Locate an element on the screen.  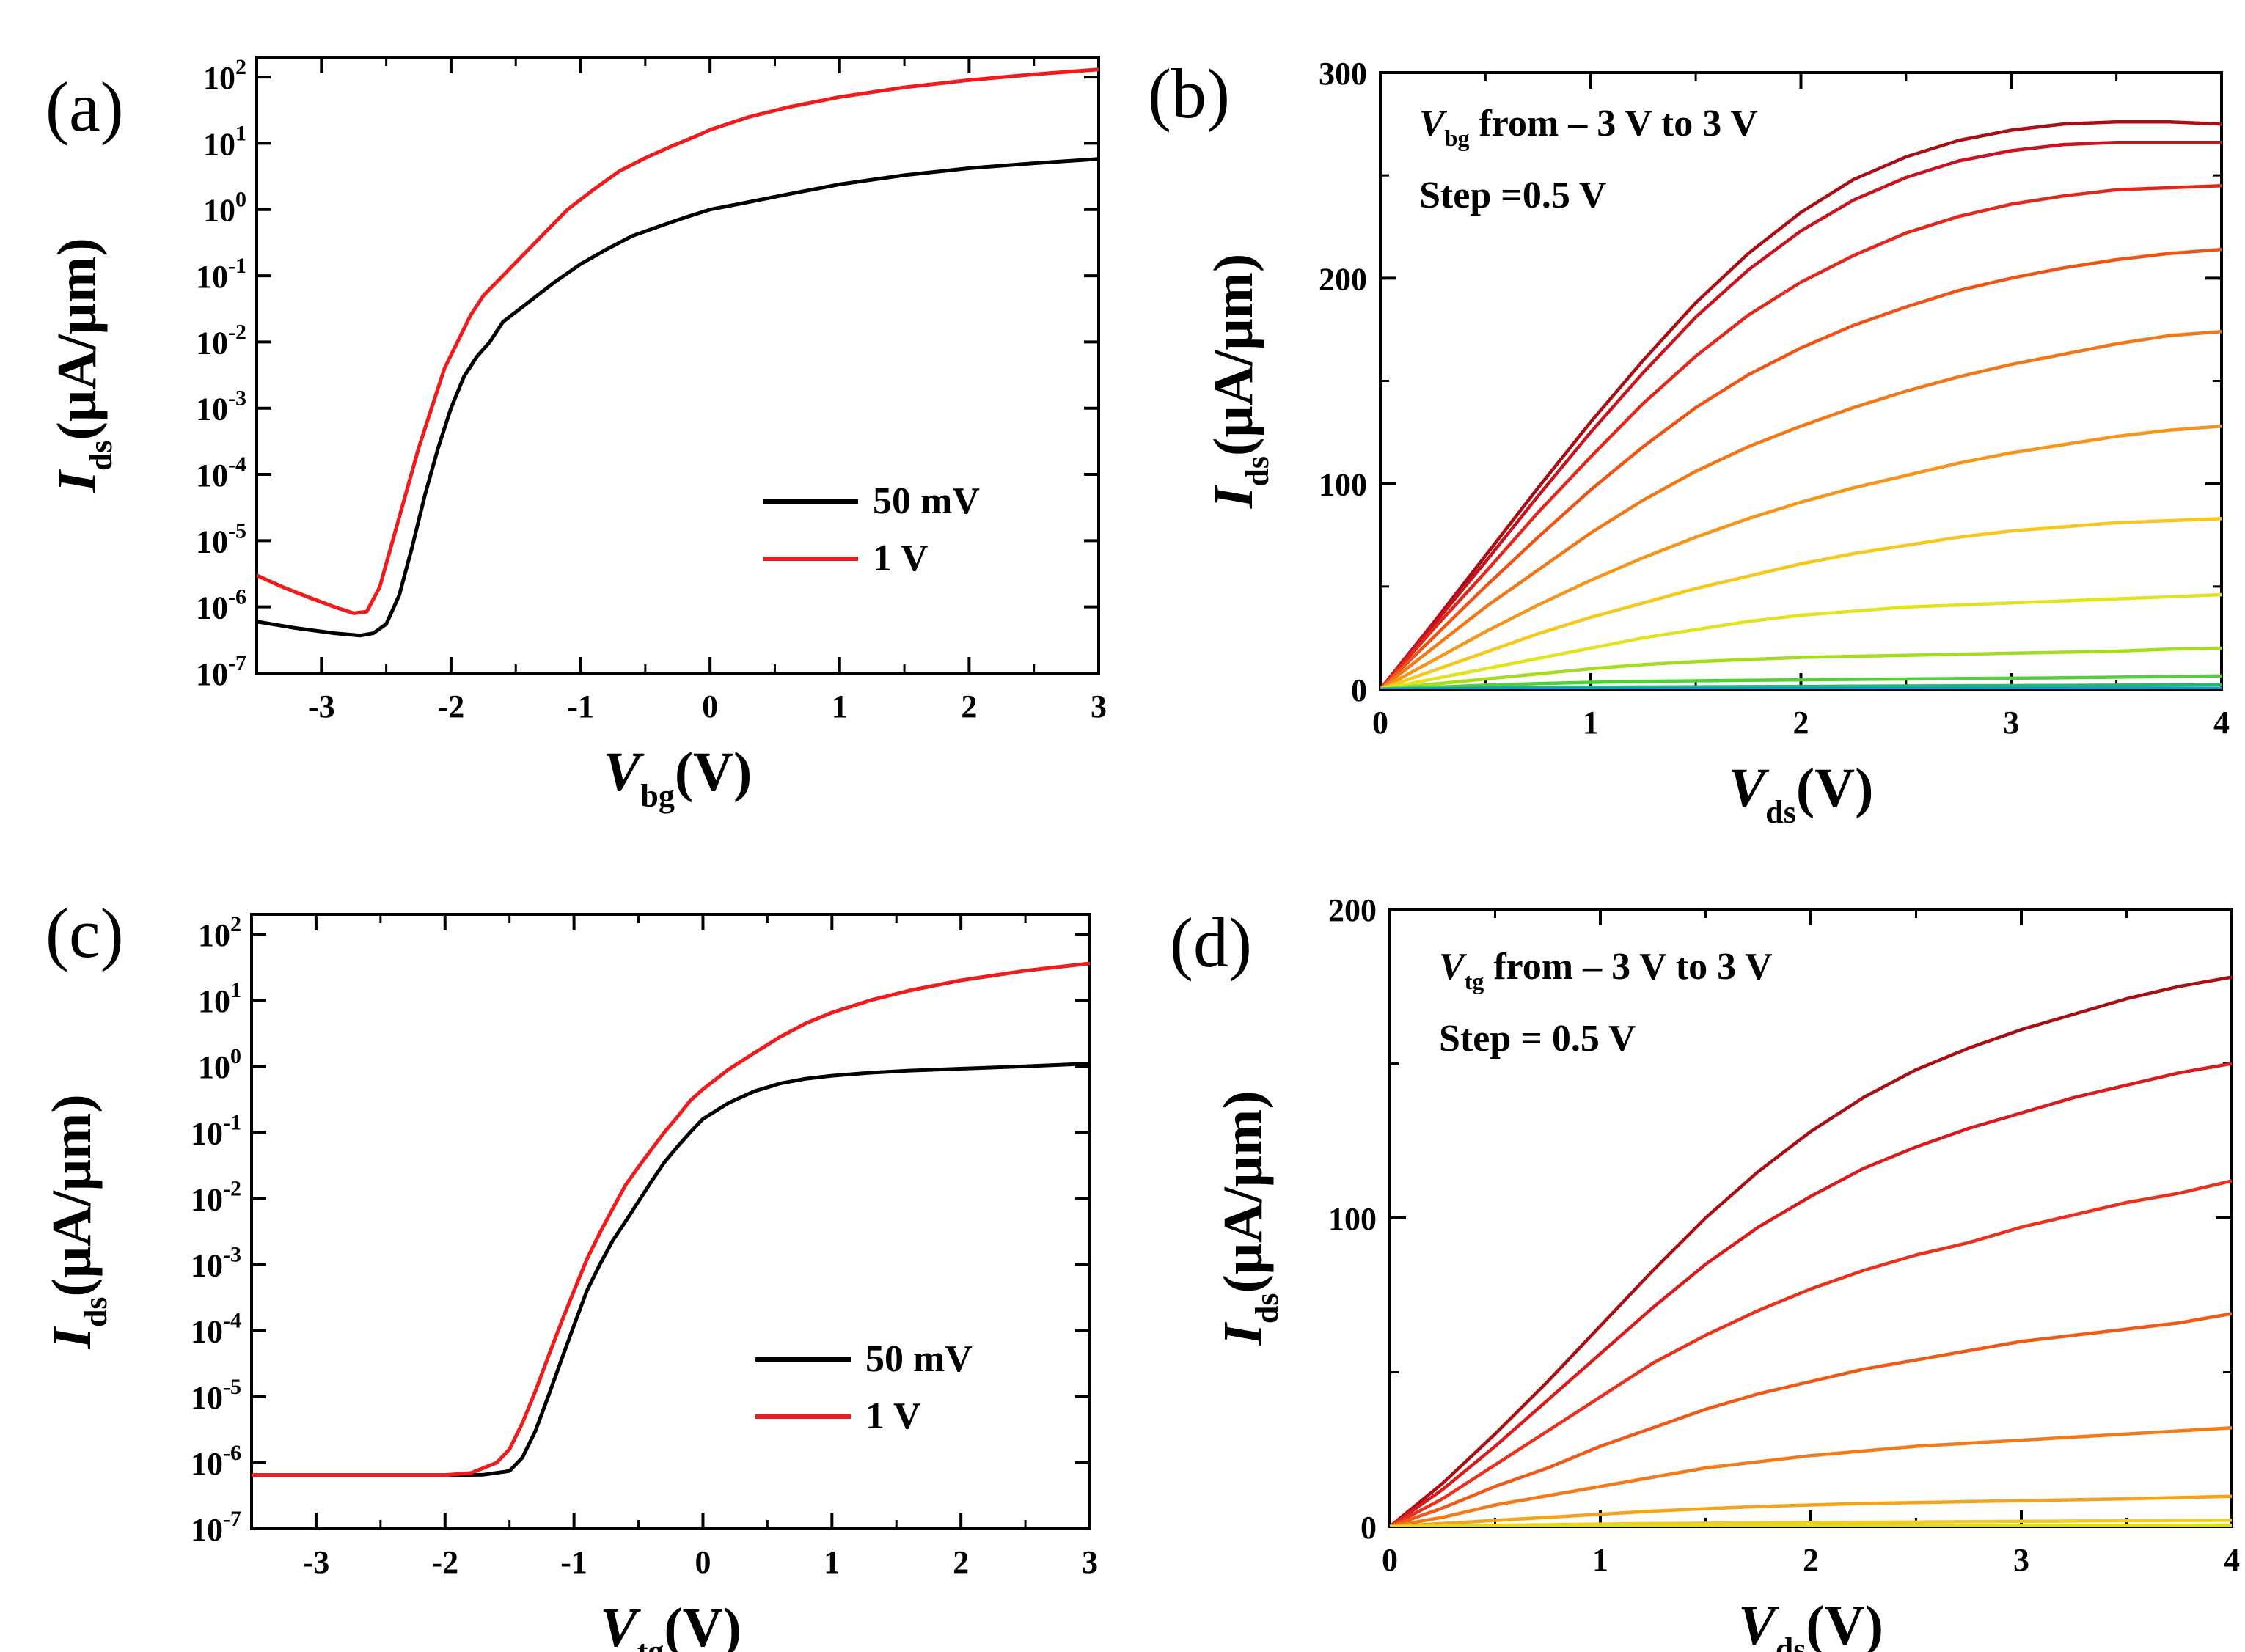
y-tick-exponent: -4 is located at coordinates (232, 1321).